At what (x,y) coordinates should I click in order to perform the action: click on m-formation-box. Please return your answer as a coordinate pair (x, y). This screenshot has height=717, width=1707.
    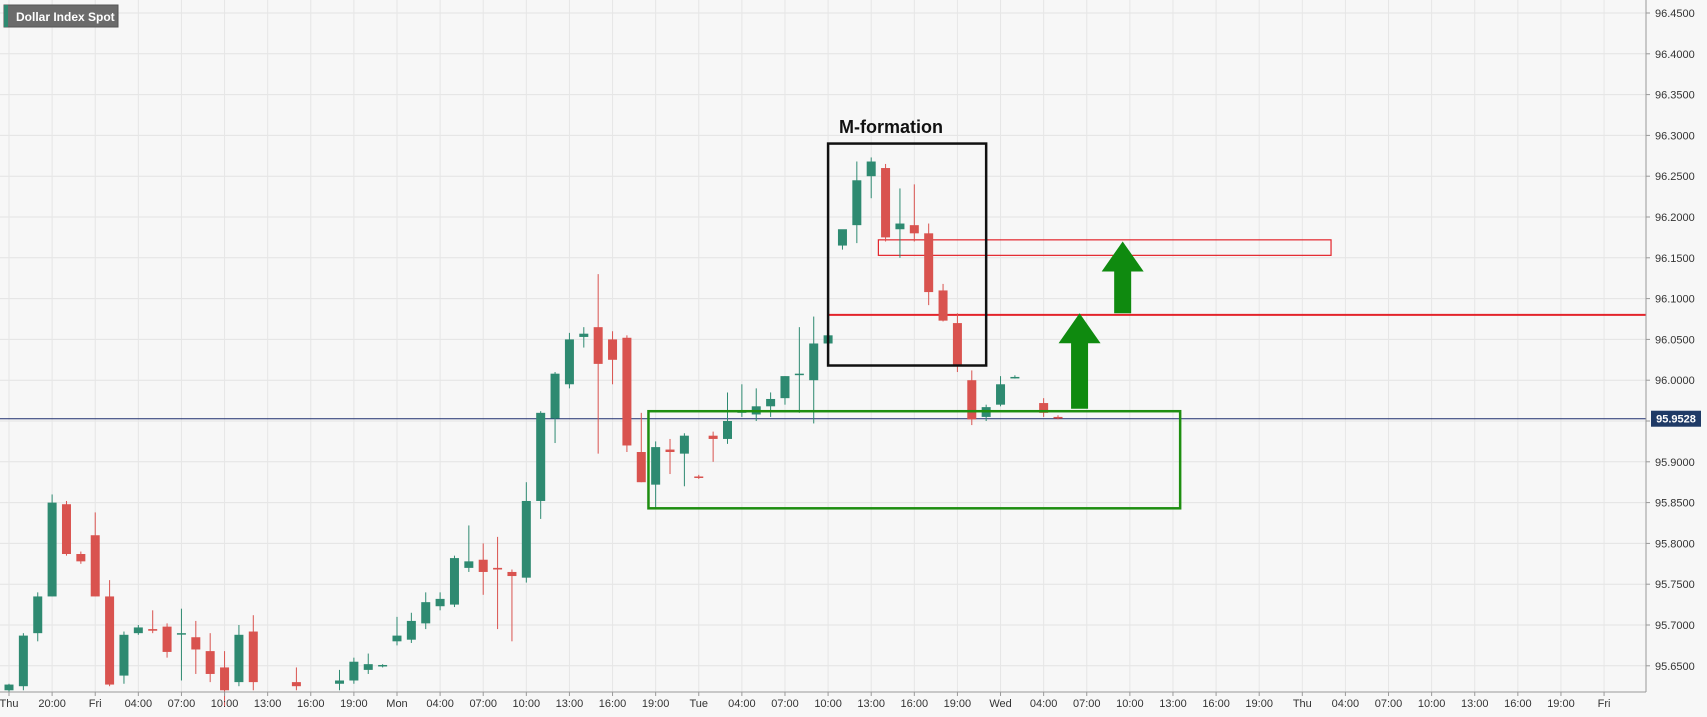
    Looking at the image, I should click on (907, 254).